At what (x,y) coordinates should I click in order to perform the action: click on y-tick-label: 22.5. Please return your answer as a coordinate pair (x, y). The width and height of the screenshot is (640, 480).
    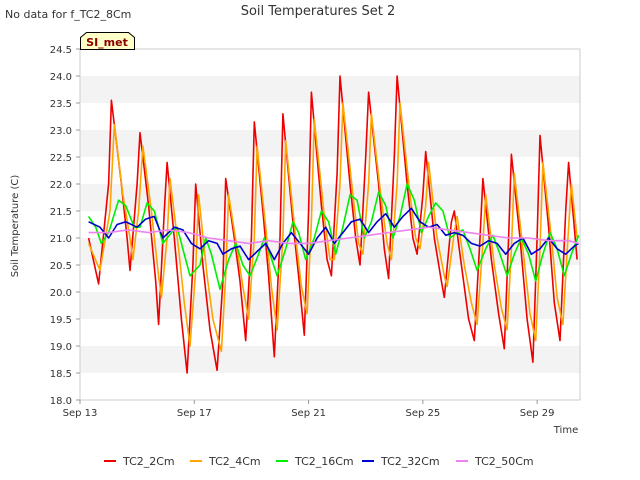
    Looking at the image, I should click on (61, 158).